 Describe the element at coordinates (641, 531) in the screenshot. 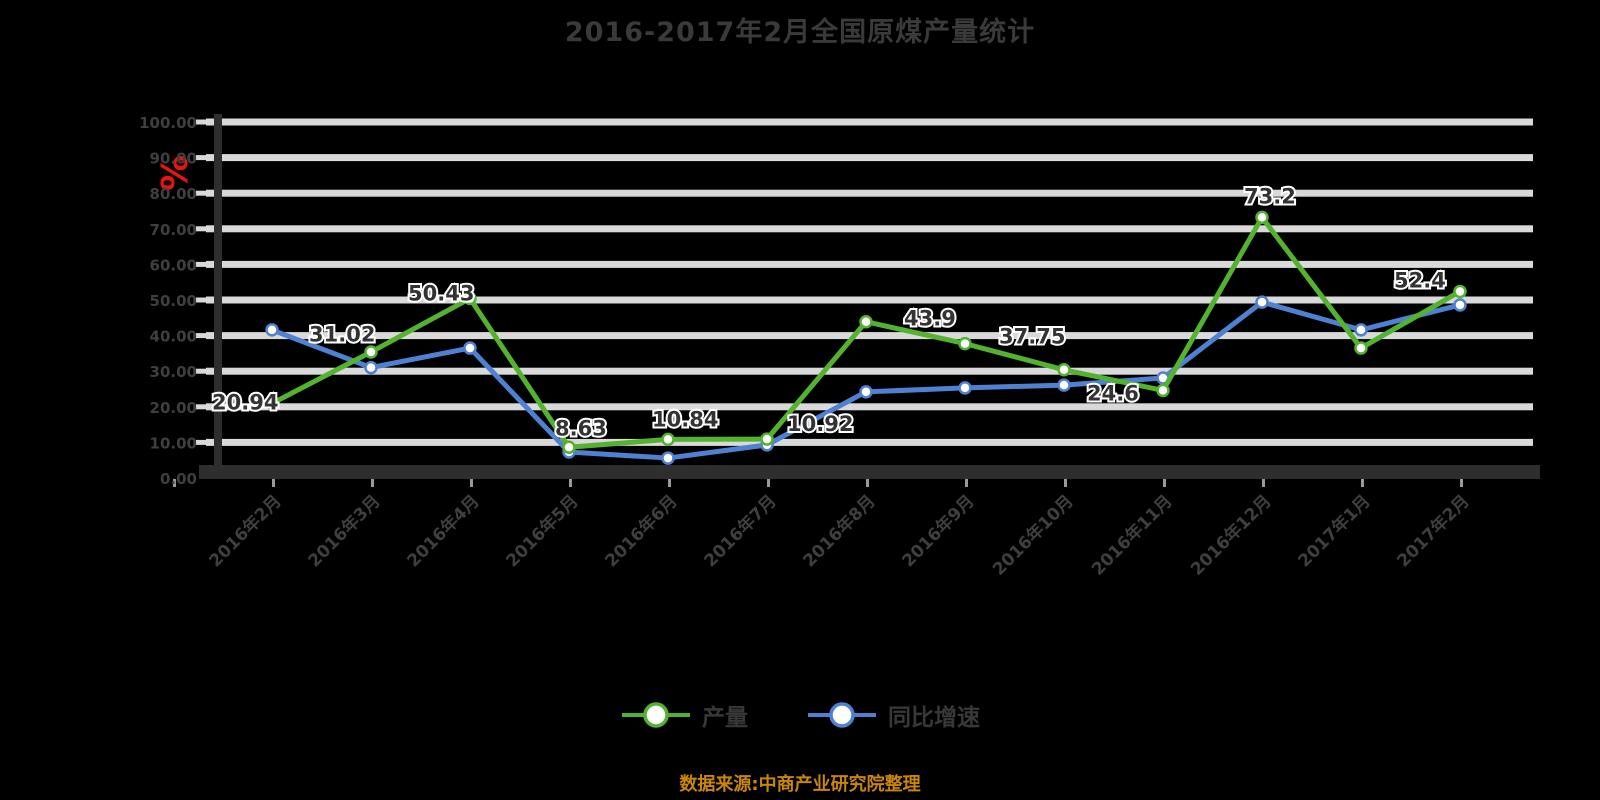

I see `x-tick-label: 2016年6月` at that location.